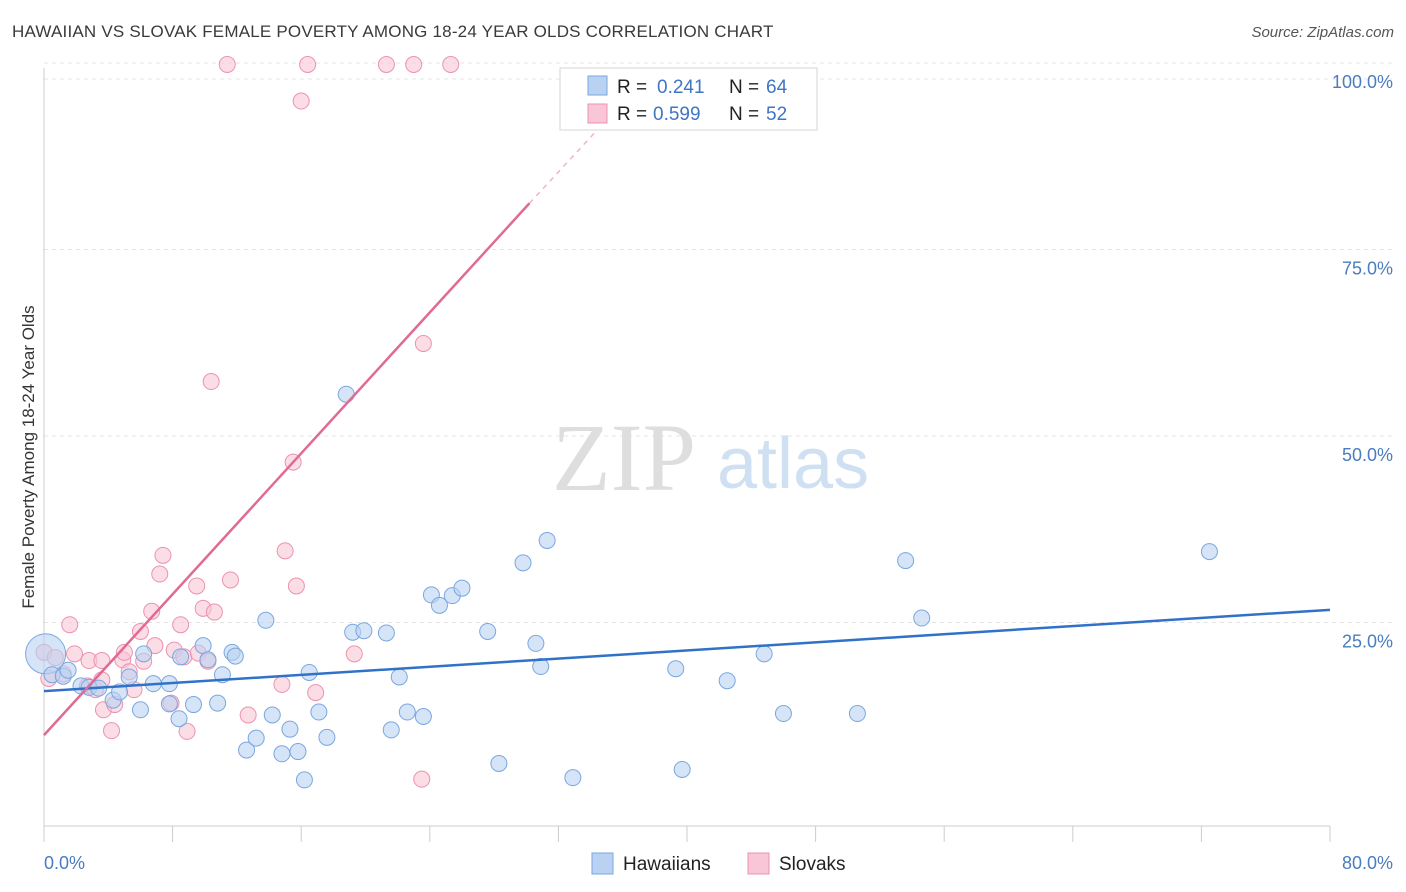  I want to click on x-tick-labels: 0.0% 80.0%, so click(718, 863).